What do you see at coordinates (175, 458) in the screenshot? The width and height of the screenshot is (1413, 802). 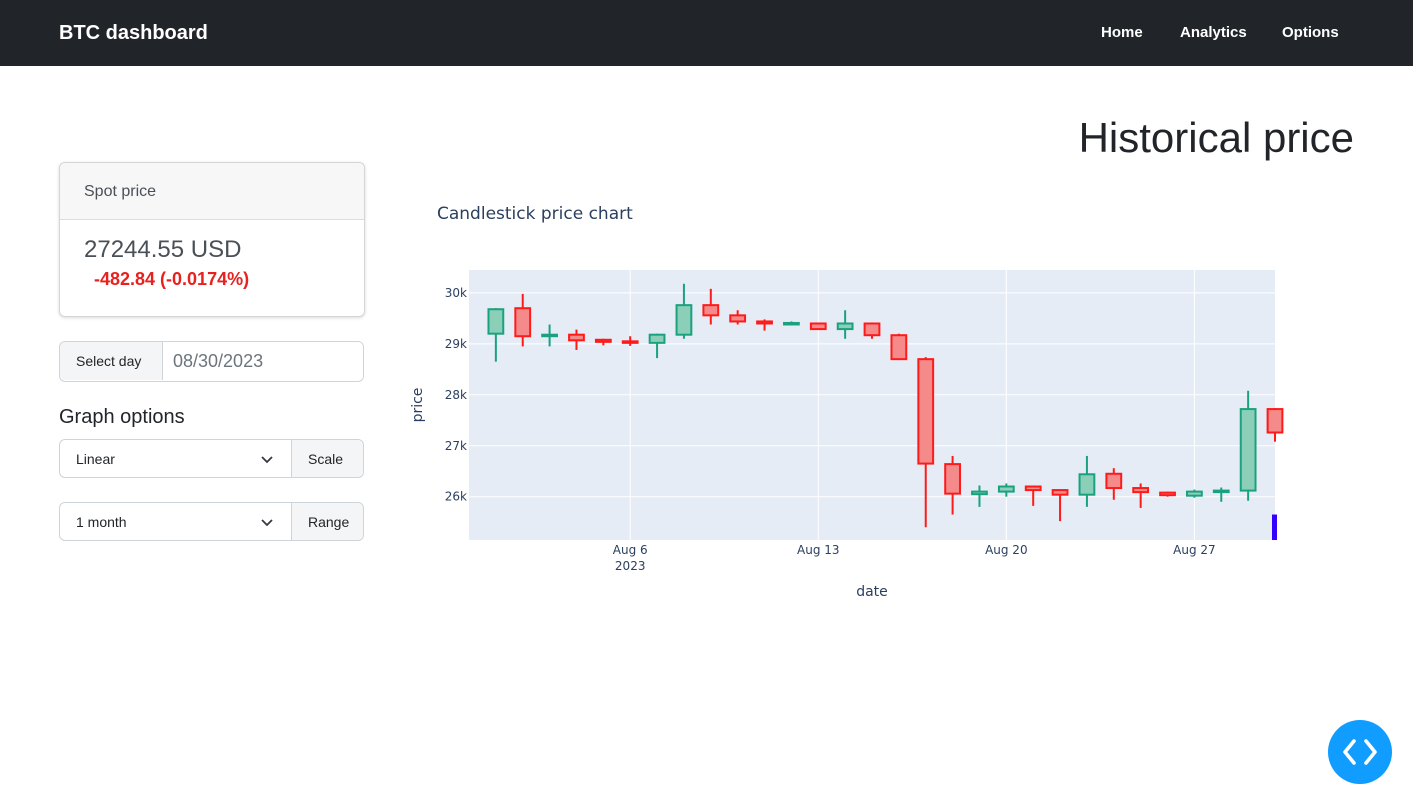 I see `scale-select: Linear` at bounding box center [175, 458].